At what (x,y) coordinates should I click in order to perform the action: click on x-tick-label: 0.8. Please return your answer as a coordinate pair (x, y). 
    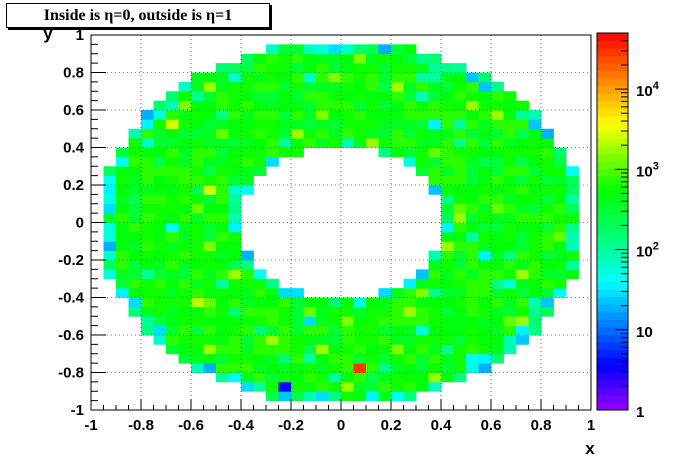
    Looking at the image, I should click on (541, 425).